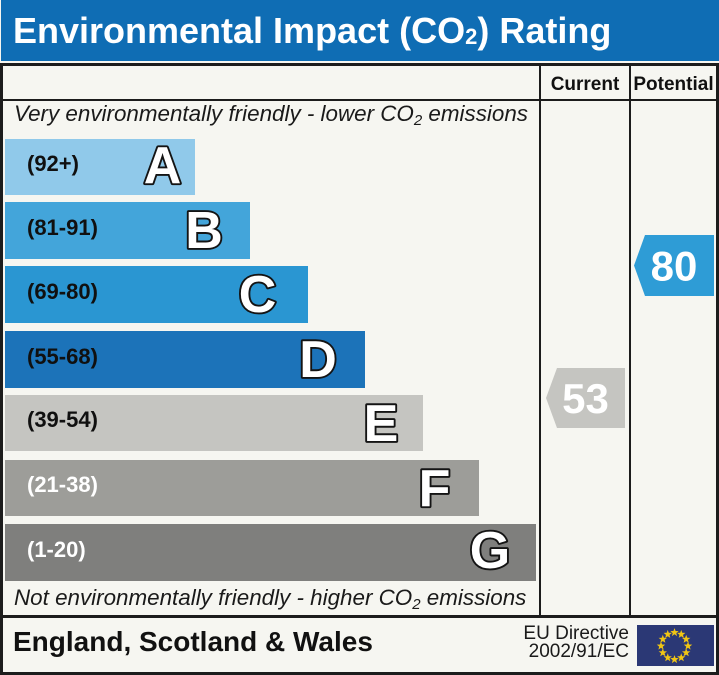  What do you see at coordinates (381, 424) in the screenshot?
I see `svg-text: E` at bounding box center [381, 424].